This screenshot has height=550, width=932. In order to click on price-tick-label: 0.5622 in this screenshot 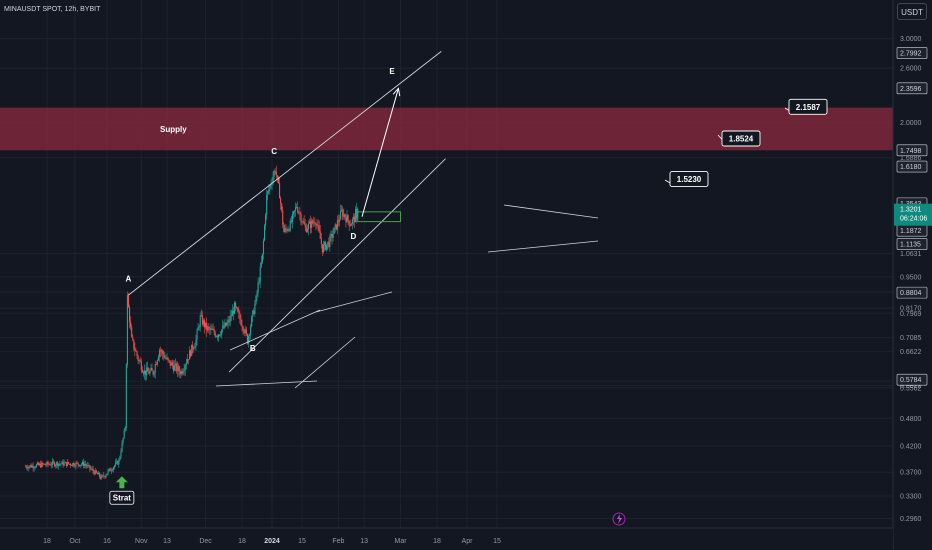, I will do `click(911, 386)`.